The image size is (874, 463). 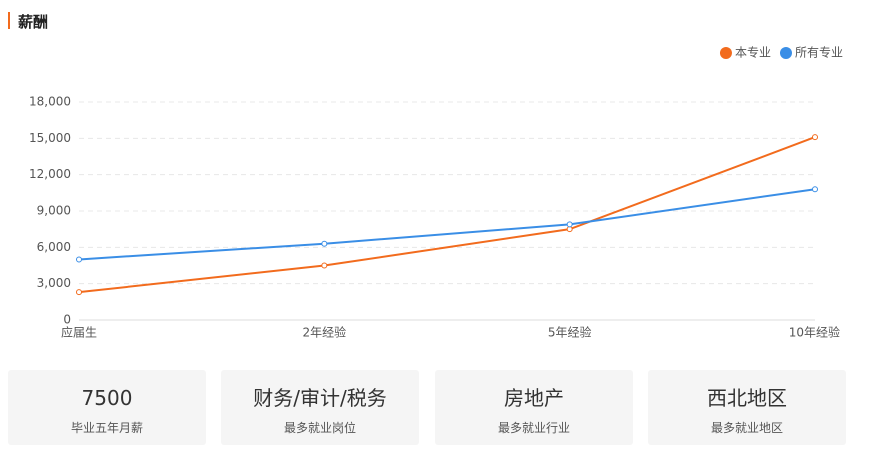 I want to click on y-tick-label: 3,000, so click(x=54, y=283).